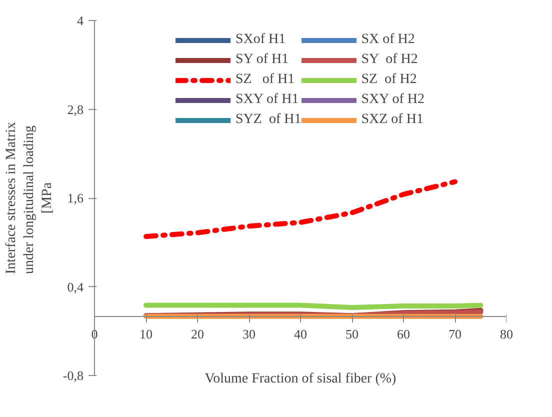 The height and width of the screenshot is (417, 552). I want to click on legend-label: SY of H2, so click(389, 60).